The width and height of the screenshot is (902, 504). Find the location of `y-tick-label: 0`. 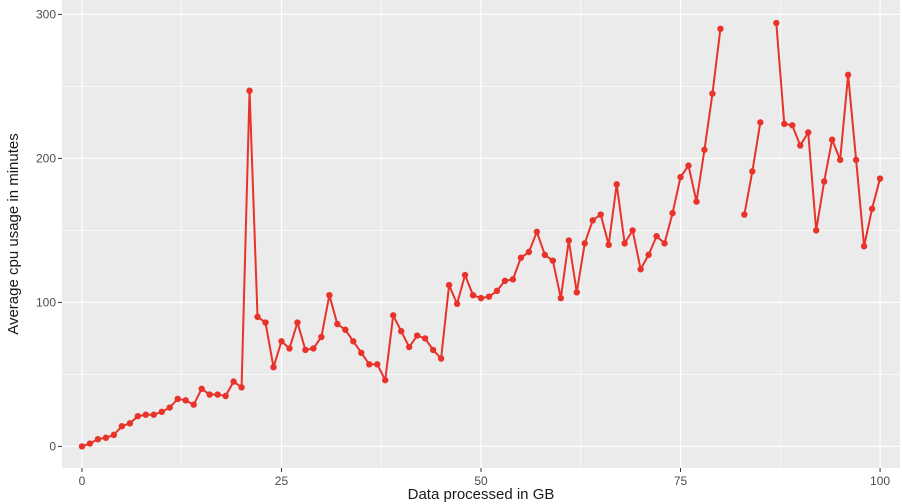

y-tick-label: 0 is located at coordinates (52, 446).